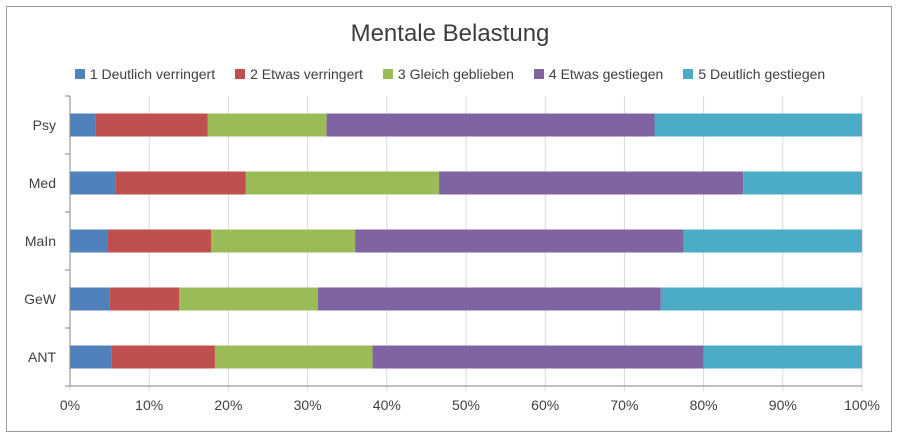 The height and width of the screenshot is (439, 900). What do you see at coordinates (455, 74) in the screenshot?
I see `legend-label: 3 Gleich geblieben` at bounding box center [455, 74].